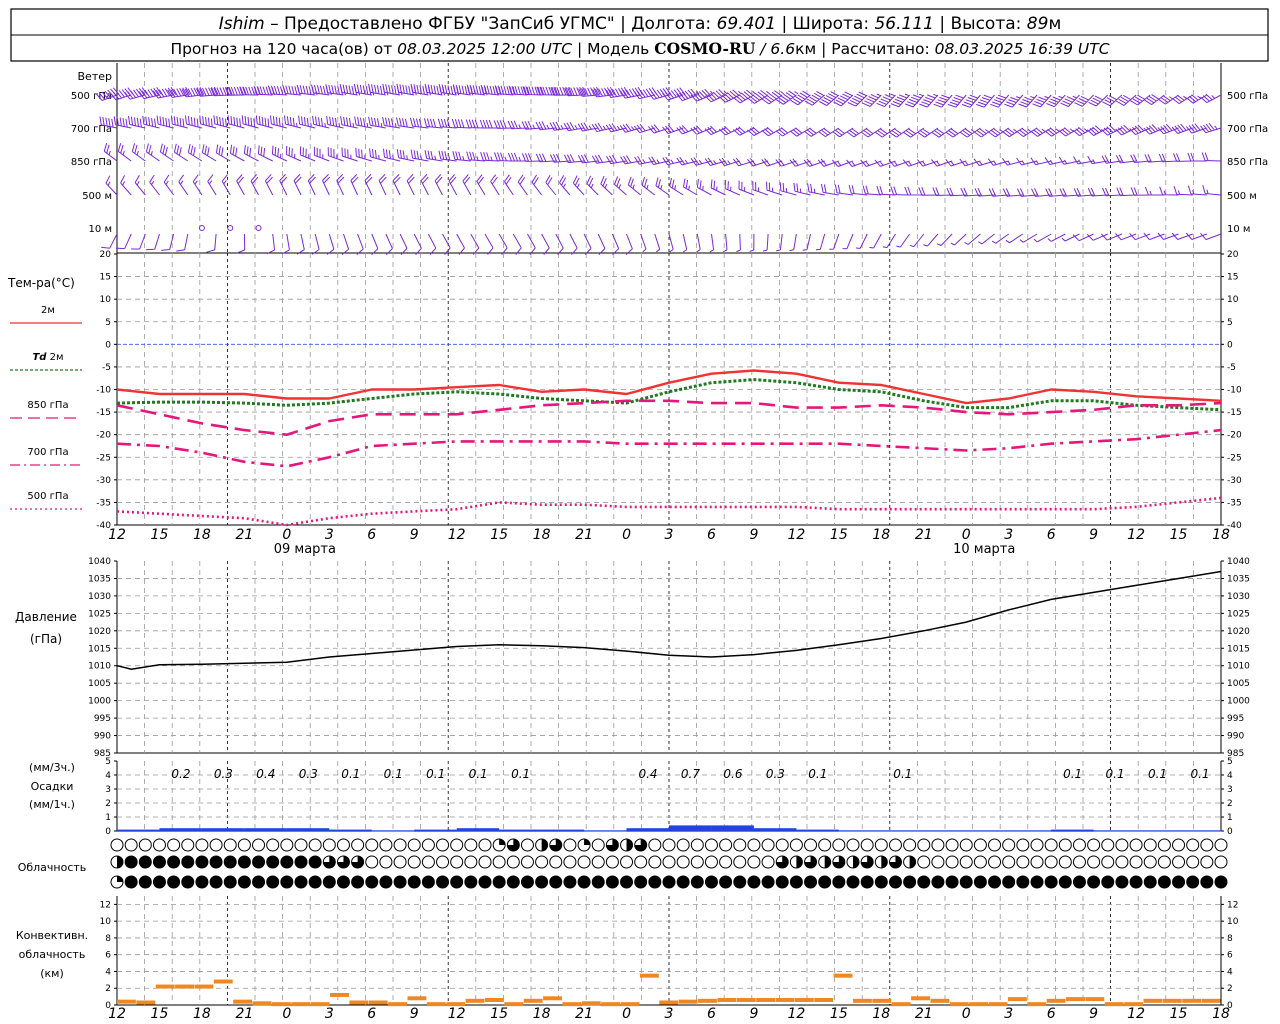 Image resolution: width=1280 pixels, height=1024 pixels. I want to click on precip-label: 0.4, so click(265, 774).